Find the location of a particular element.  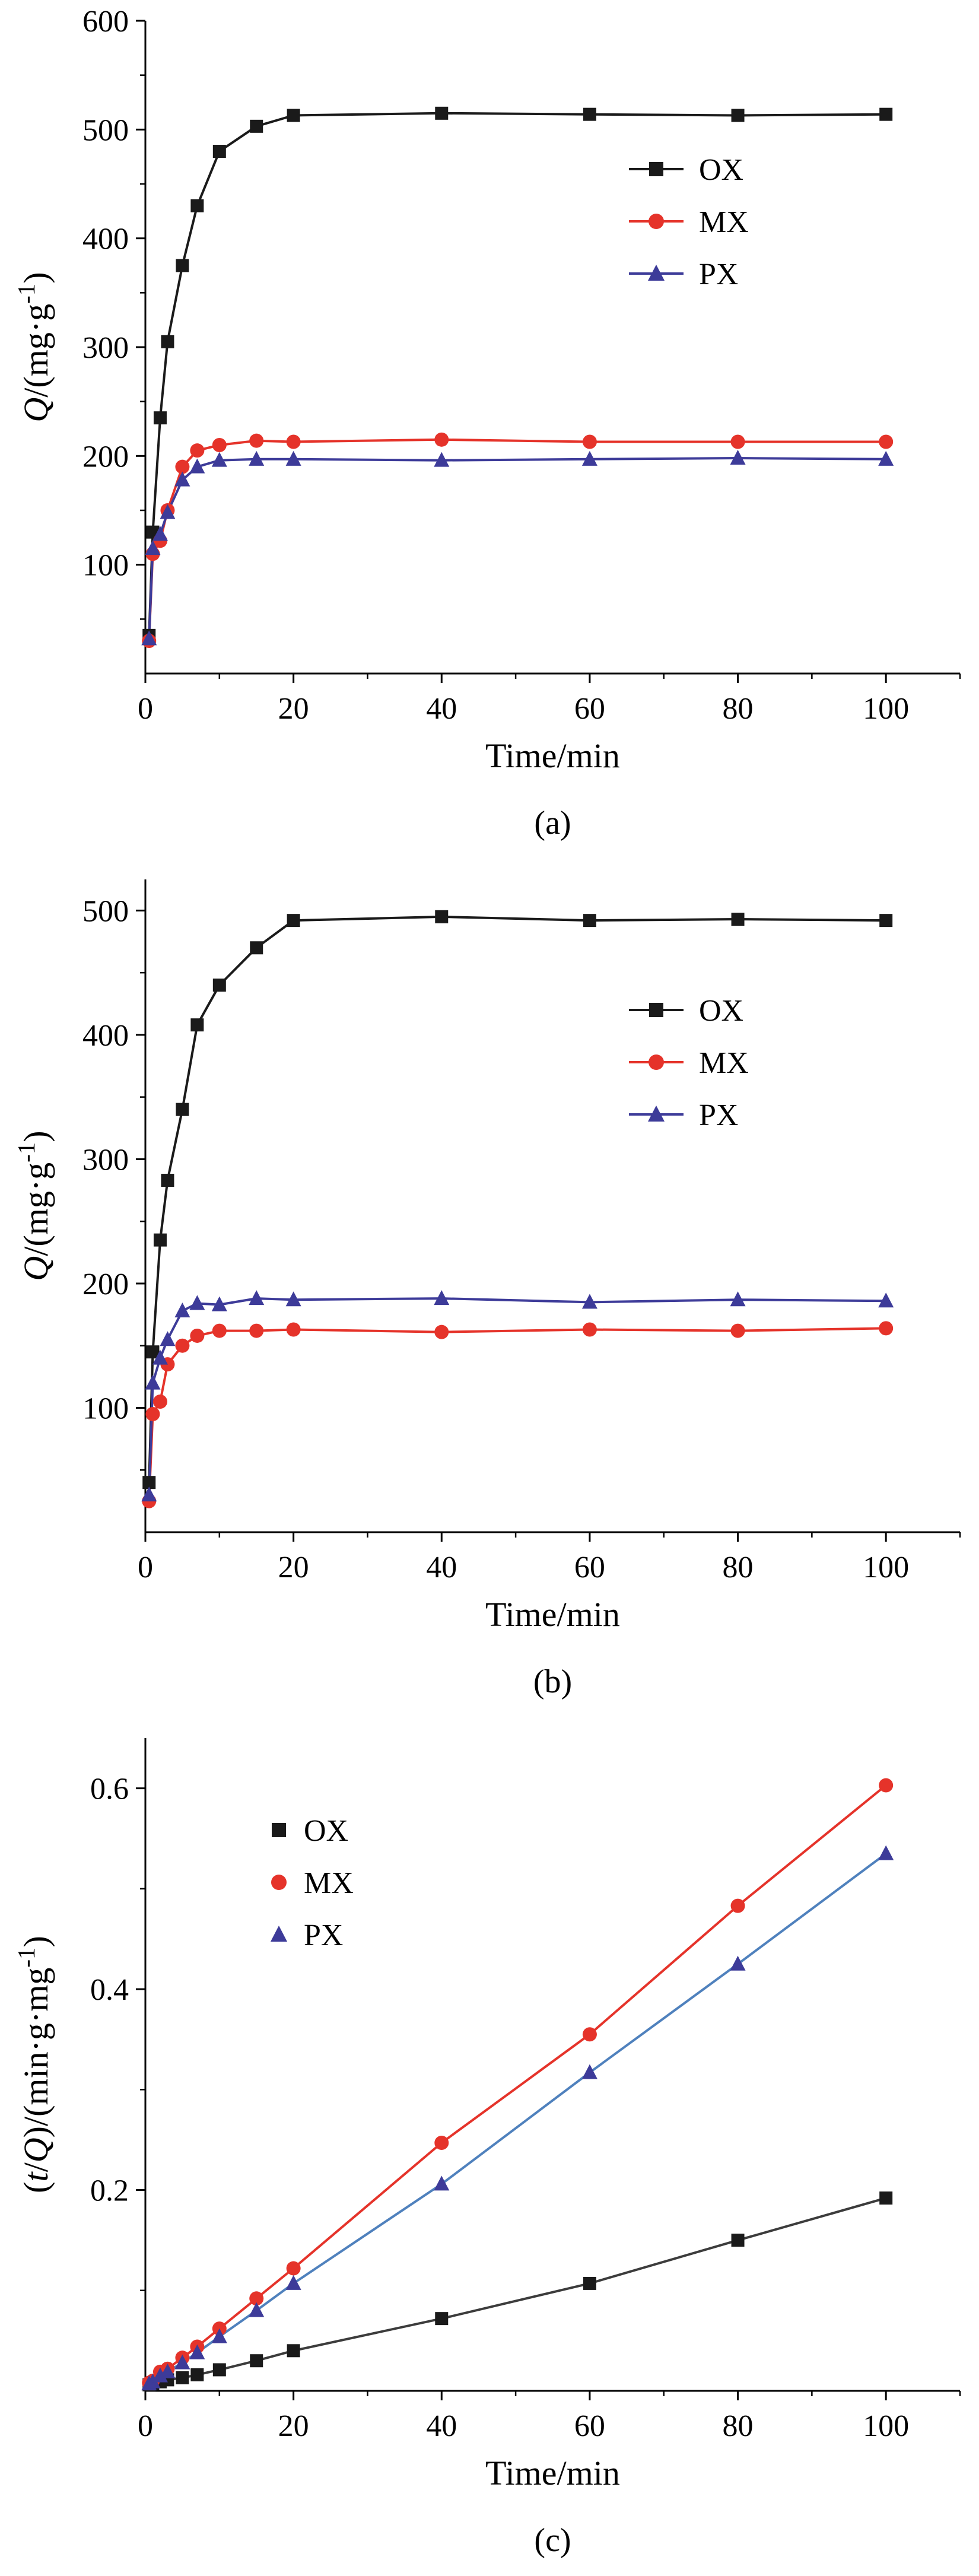

y-tick-label: 0.2 is located at coordinates (109, 2191).